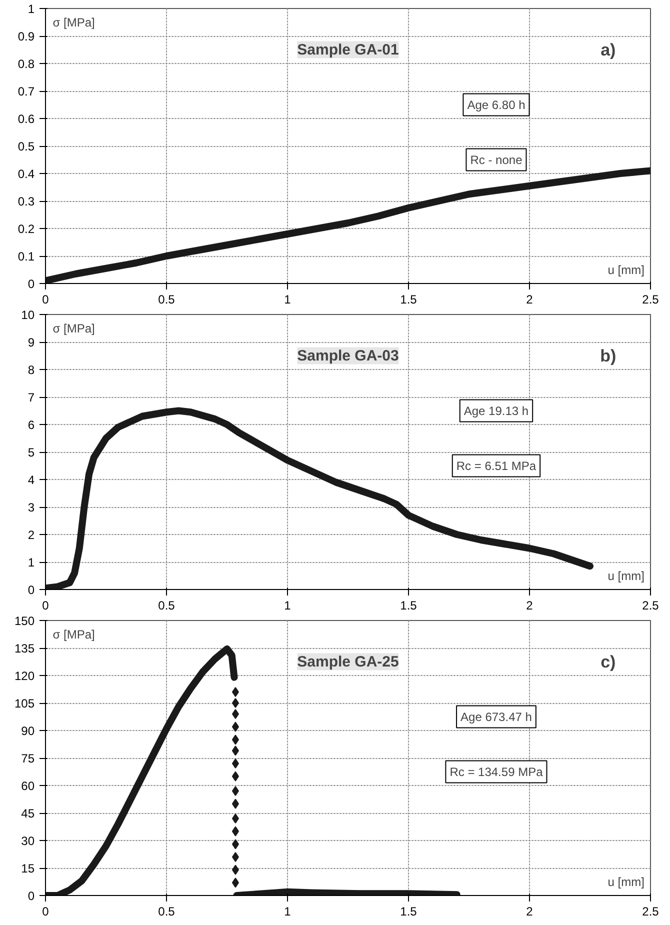  Describe the element at coordinates (496, 411) in the screenshot. I see `annotation: Age 19.13 h` at that location.